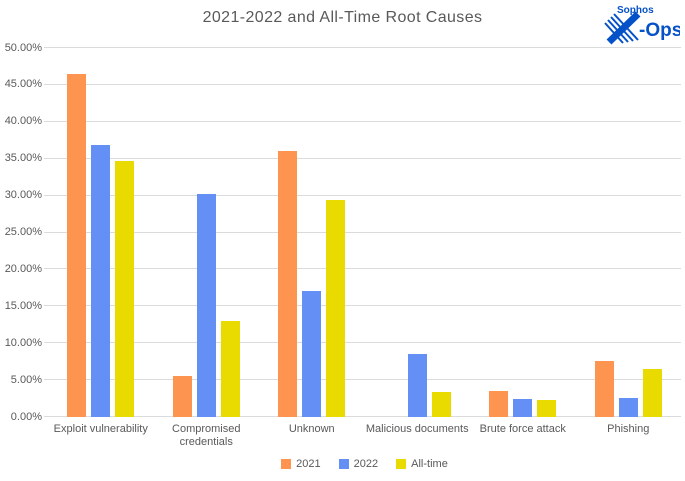 The image size is (685, 481). I want to click on category-label: Compromised credentials, so click(207, 436).